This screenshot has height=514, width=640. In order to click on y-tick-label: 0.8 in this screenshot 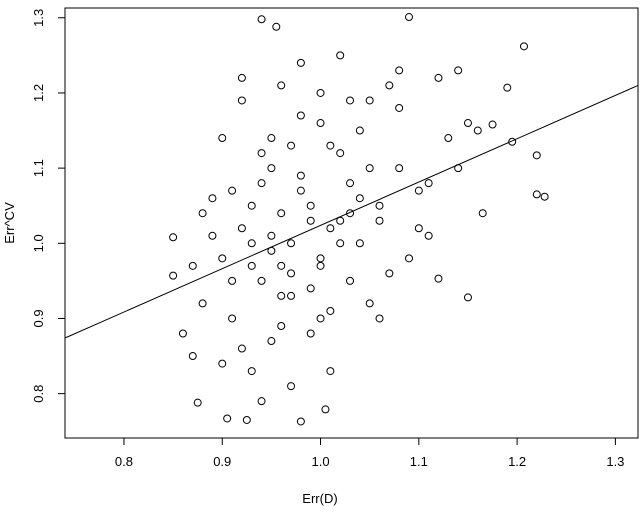, I will do `click(38, 394)`.